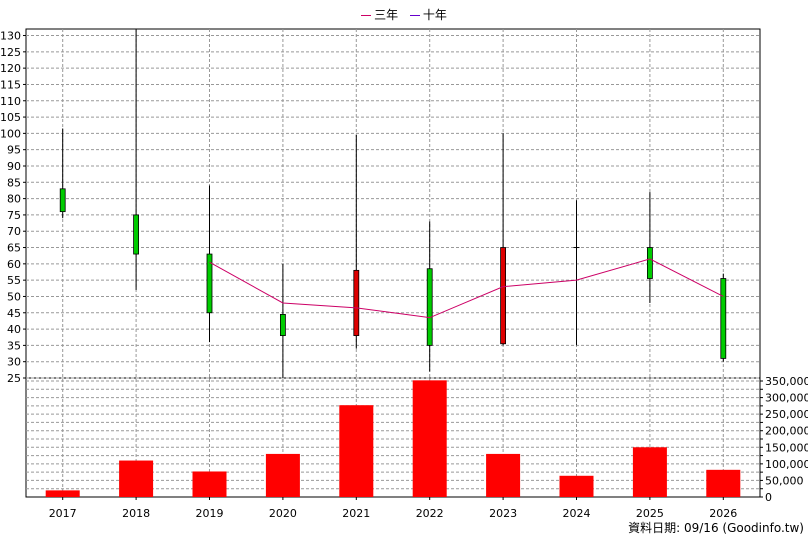 The width and height of the screenshot is (808, 544). What do you see at coordinates (14, 199) in the screenshot?
I see `price-tick-label: 80` at bounding box center [14, 199].